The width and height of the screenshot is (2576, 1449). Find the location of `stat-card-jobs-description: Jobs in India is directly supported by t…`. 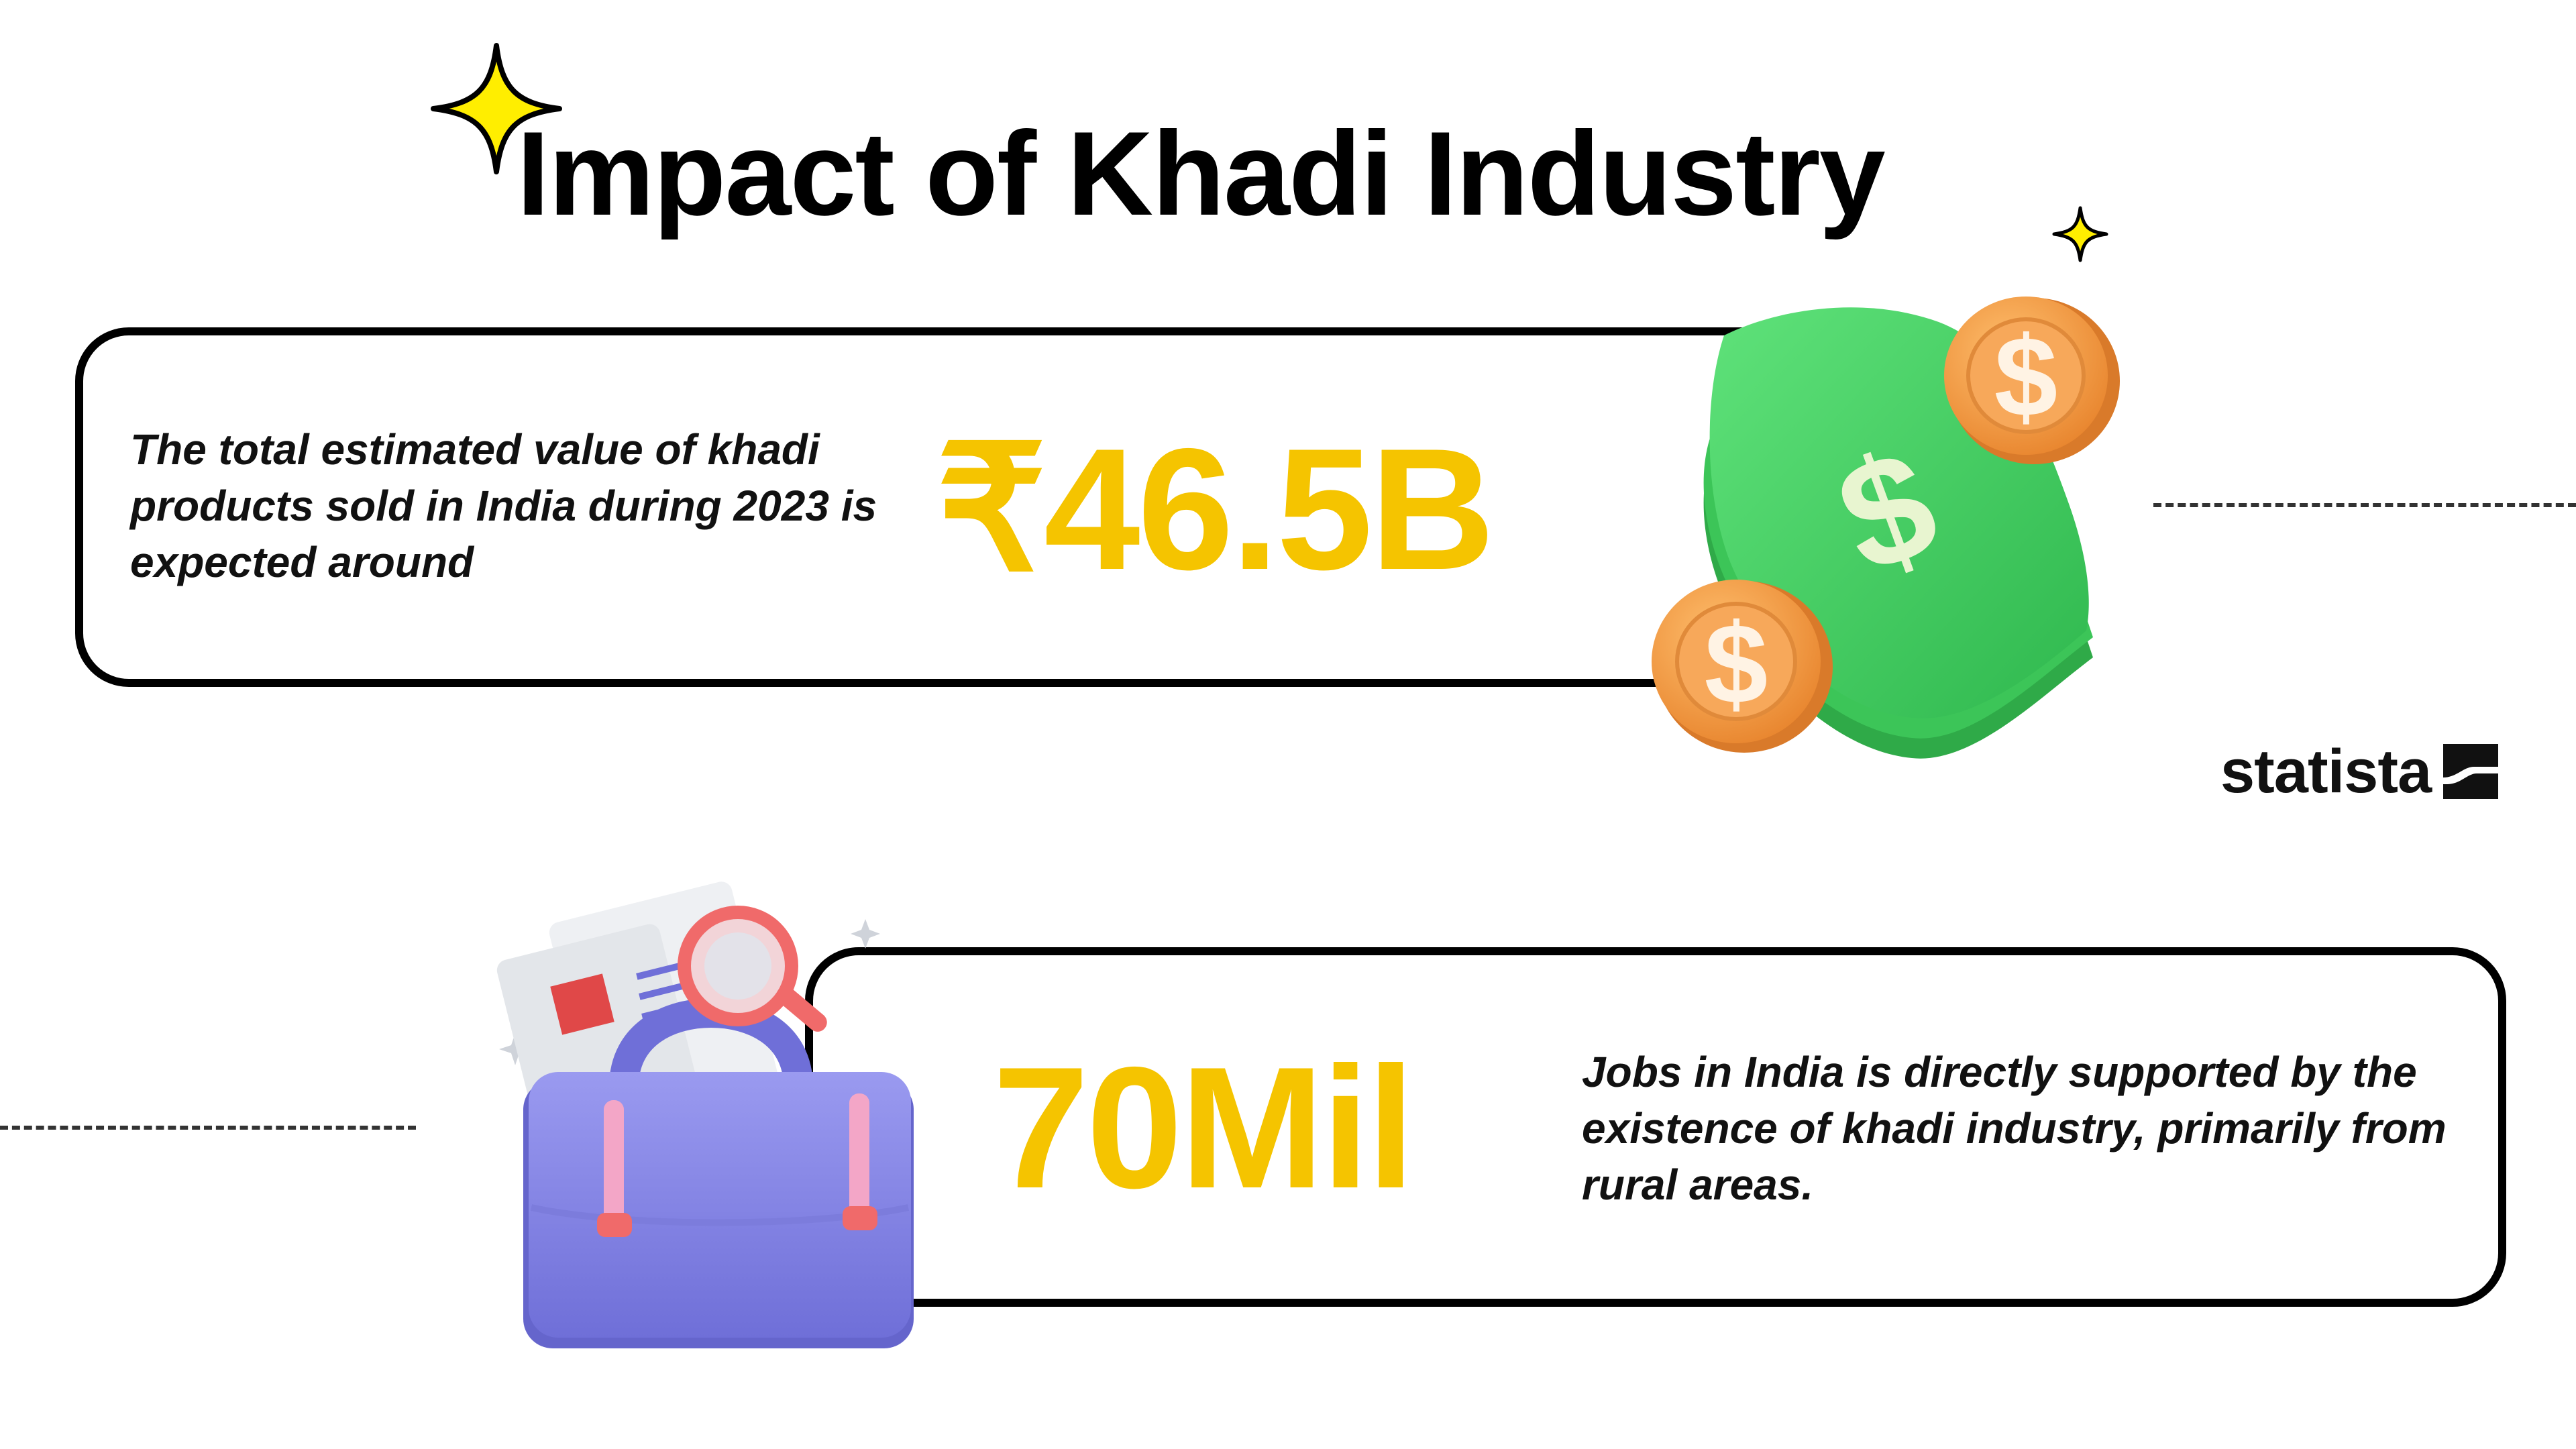

stat-card-jobs-description: Jobs in India is directly supported by t… is located at coordinates (2014, 1128).